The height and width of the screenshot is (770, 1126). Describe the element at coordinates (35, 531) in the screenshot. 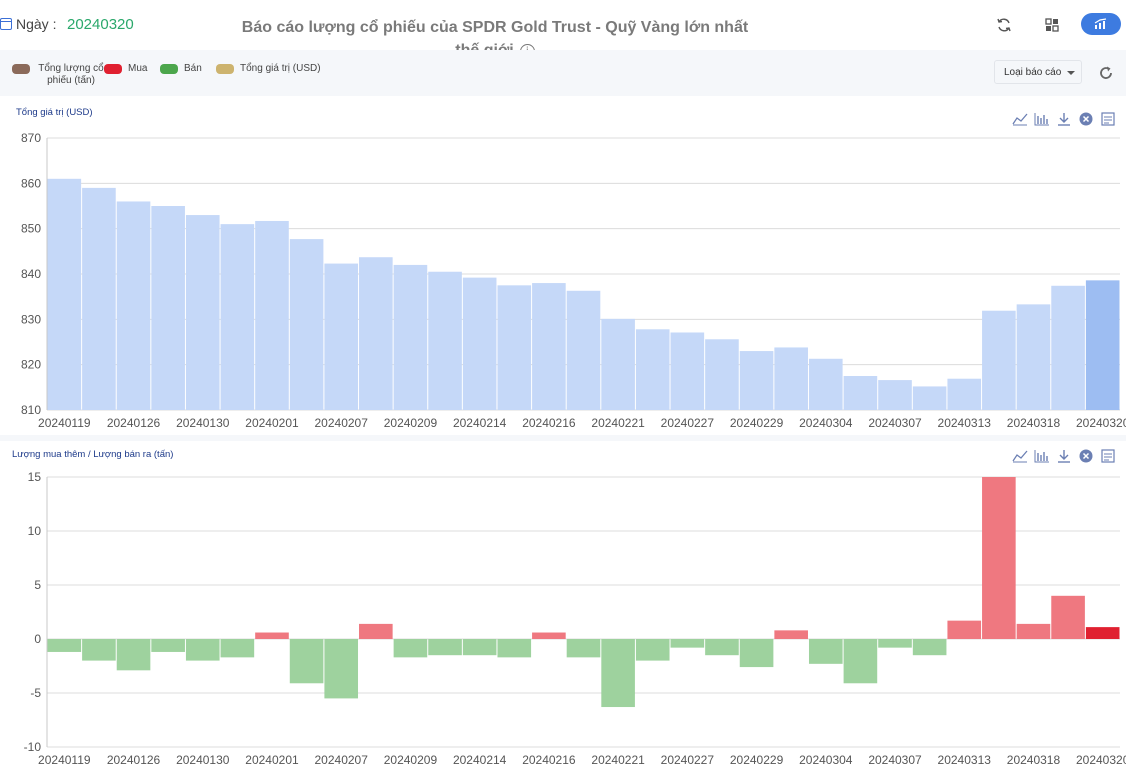

I see `y-tick-label: 10` at that location.